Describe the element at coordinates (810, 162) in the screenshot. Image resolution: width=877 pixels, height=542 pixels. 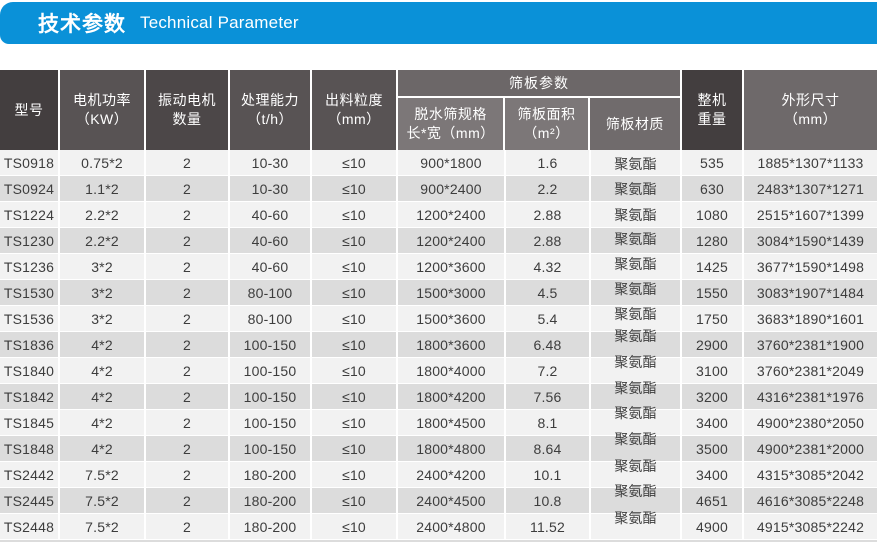
I see `cell-dimensions: 1885*1307*1133` at that location.